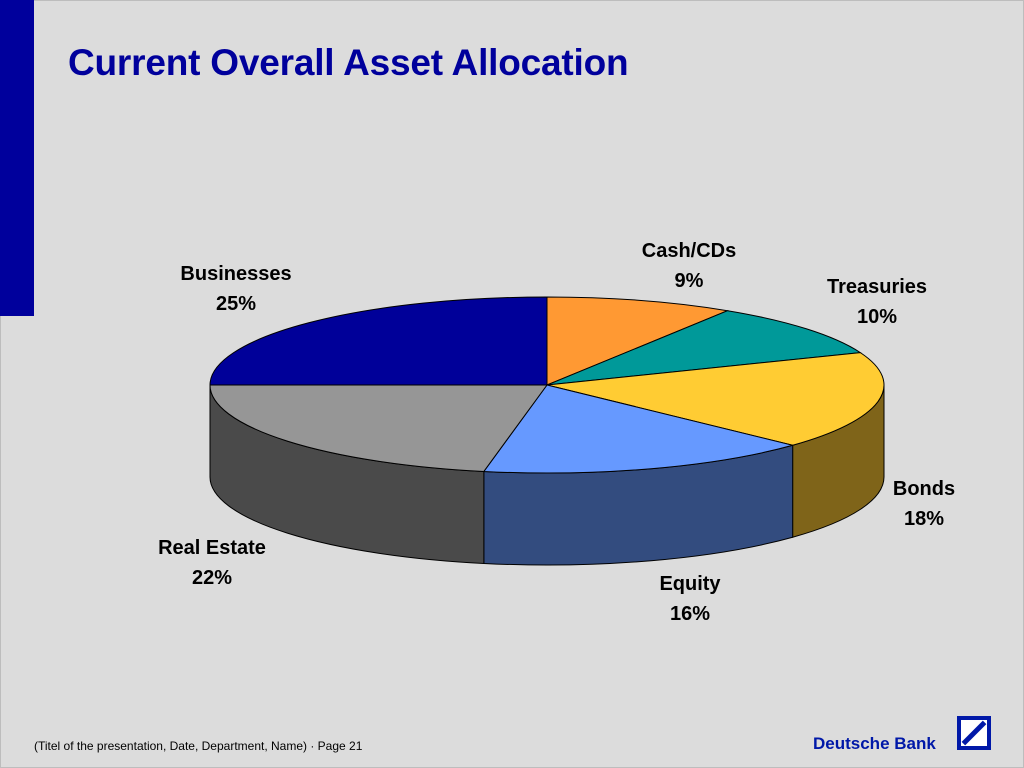 This screenshot has width=1024, height=768. Describe the element at coordinates (877, 287) in the screenshot. I see `slice-label-name: Treasuries` at that location.